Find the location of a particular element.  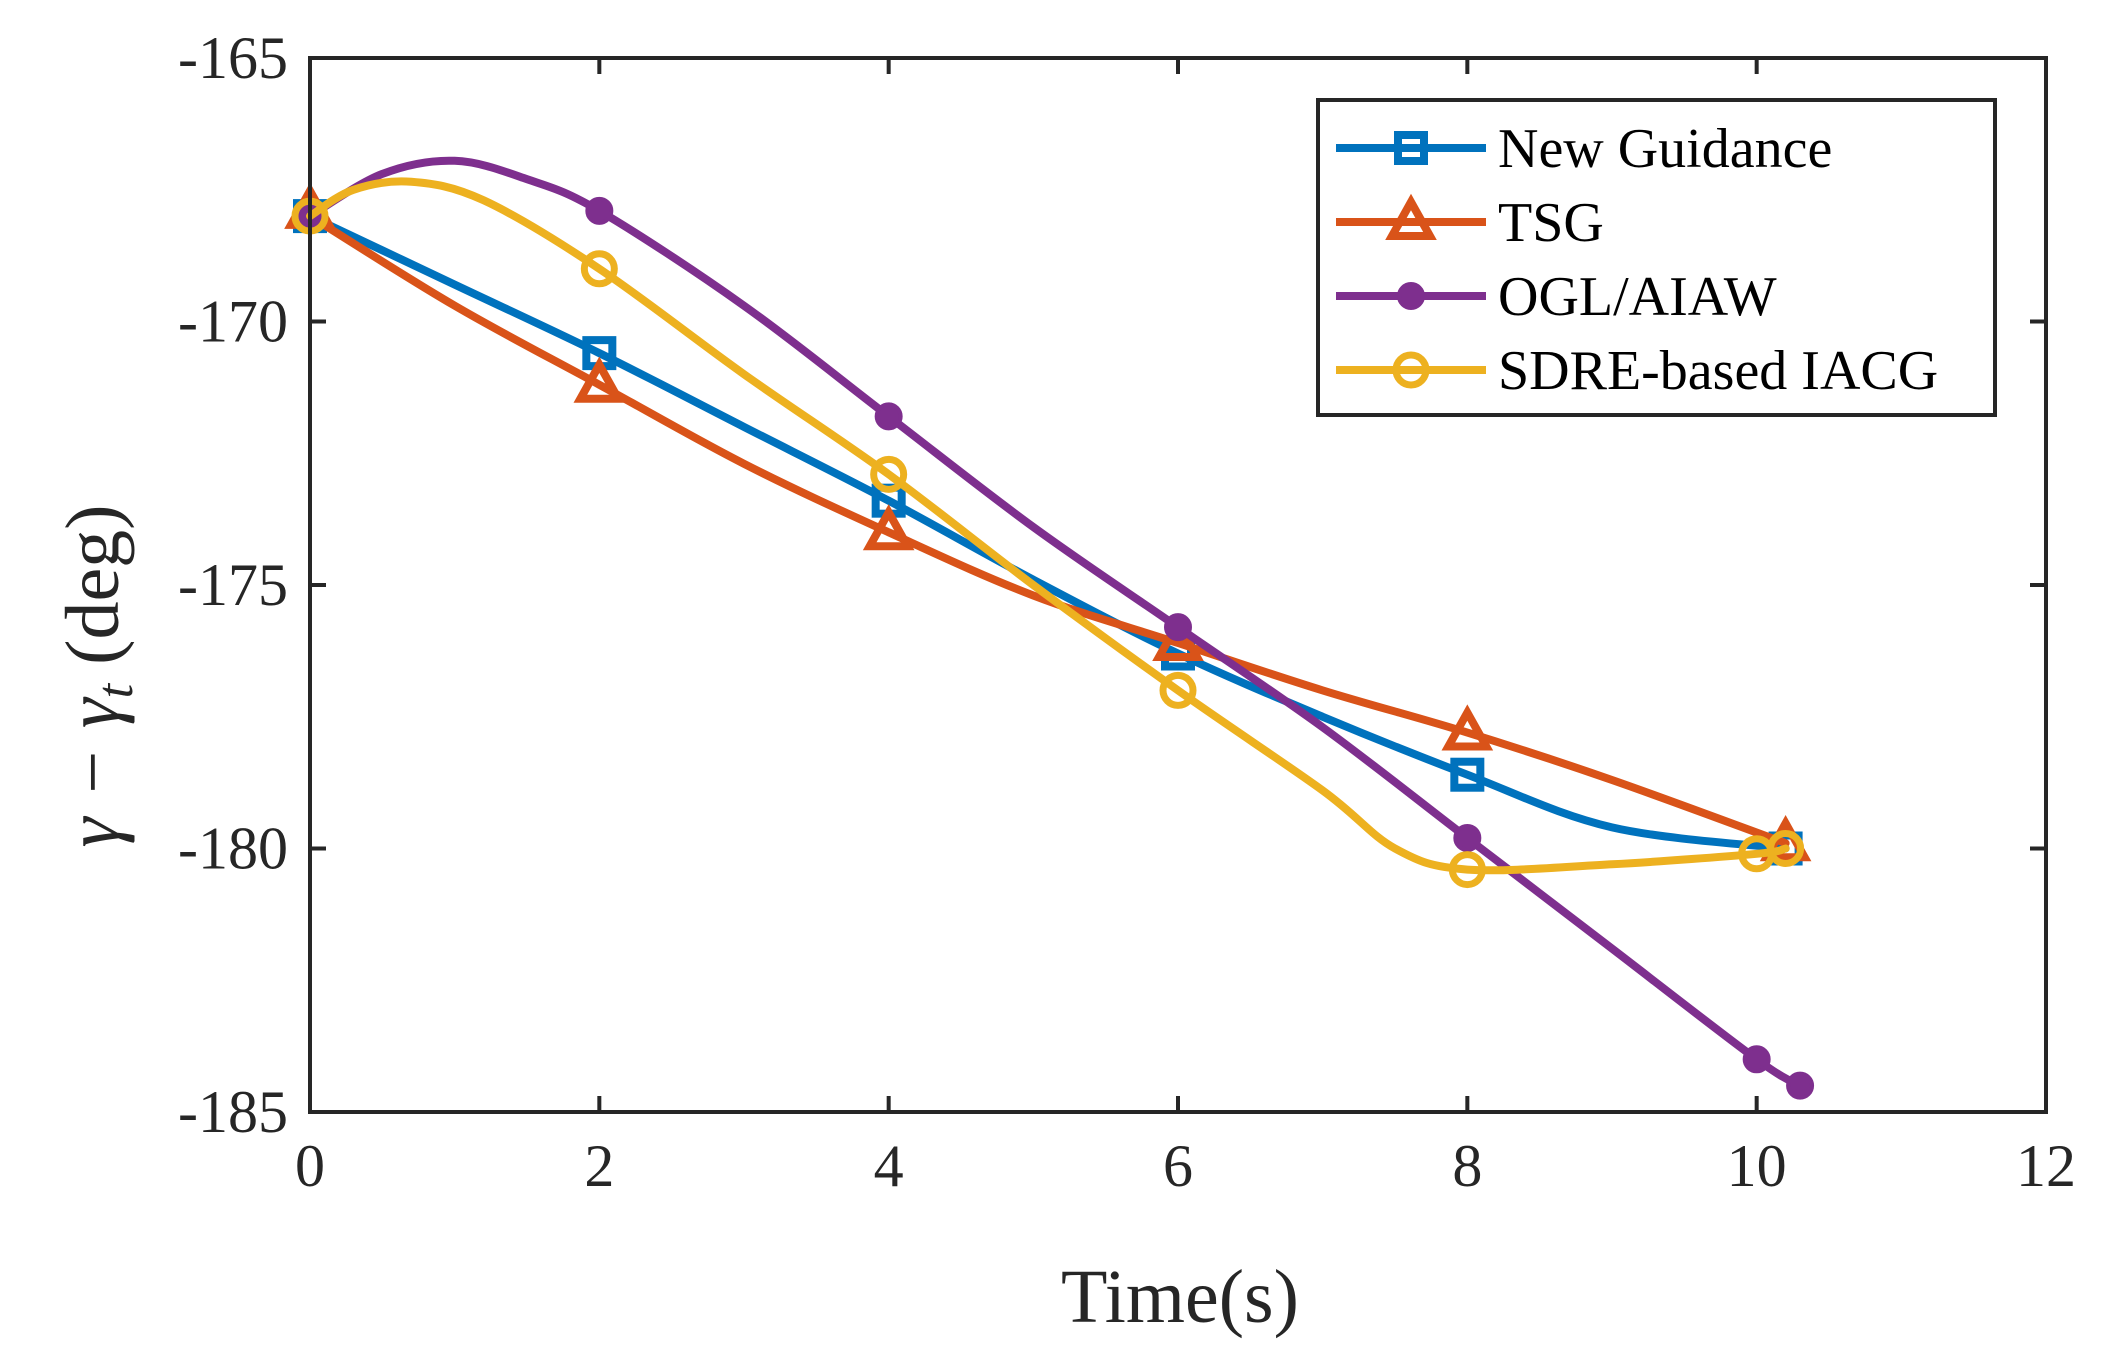

legend: New Guidance TSG OGL/AIAW SDRE-based IACG is located at coordinates (1656, 257).